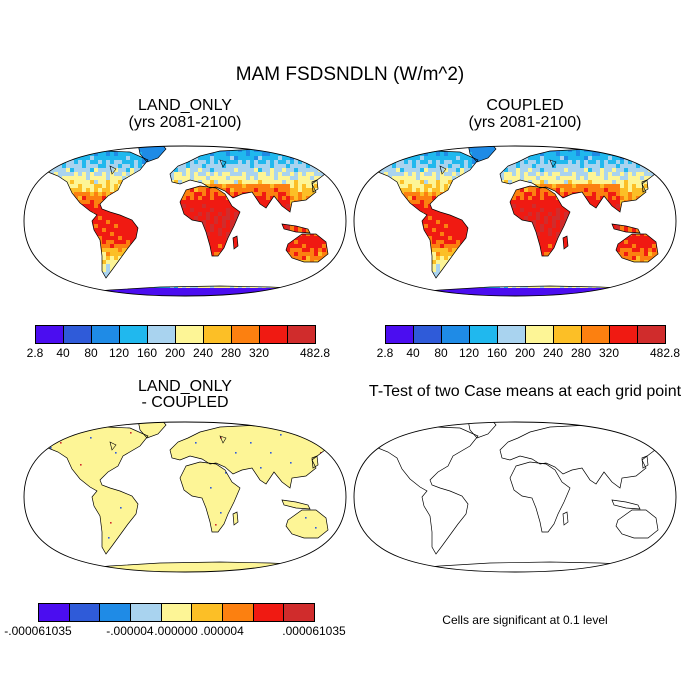  I want to click on coupled-years: (yrs 2081-2100), so click(525, 122).